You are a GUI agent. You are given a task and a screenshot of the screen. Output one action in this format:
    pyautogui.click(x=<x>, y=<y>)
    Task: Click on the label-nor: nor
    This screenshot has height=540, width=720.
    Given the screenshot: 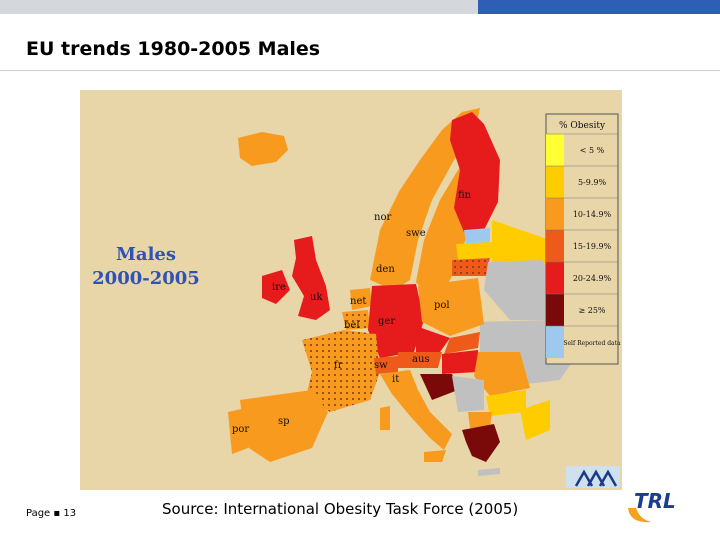 What is the action you would take?
    pyautogui.click(x=382, y=217)
    